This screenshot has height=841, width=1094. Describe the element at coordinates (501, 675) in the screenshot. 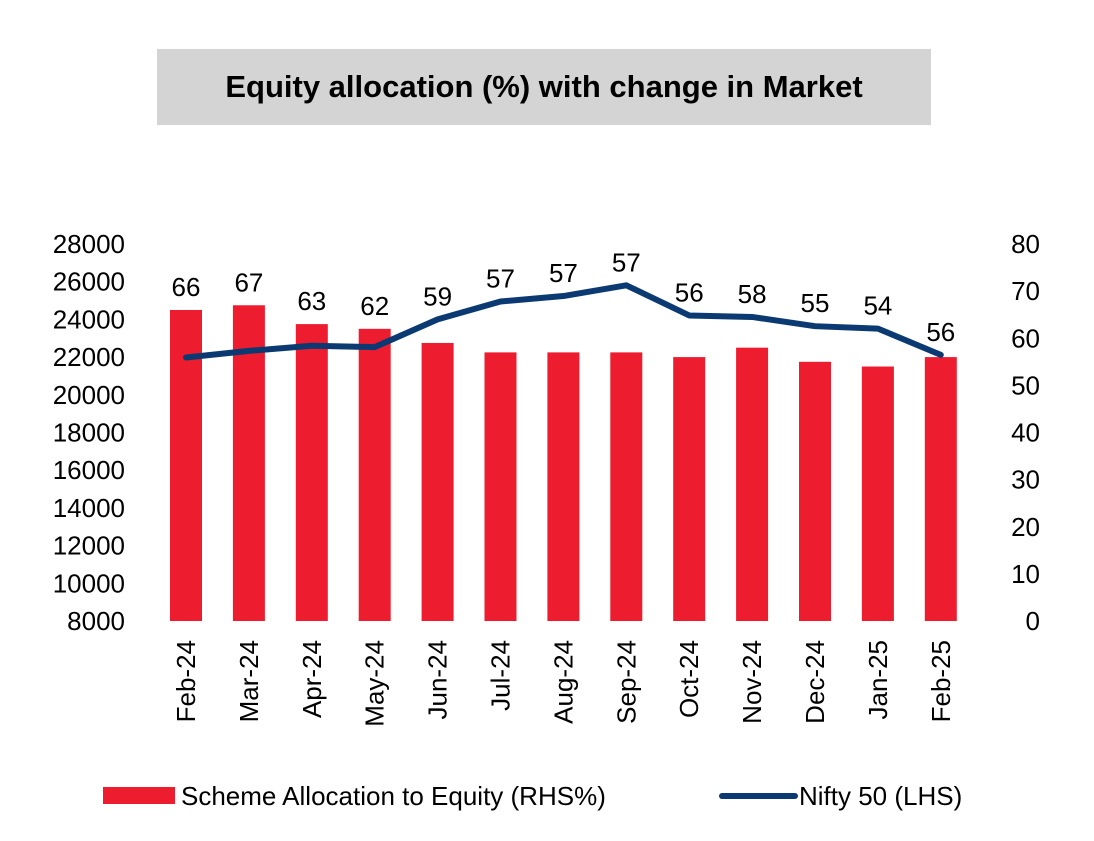

I see `x-tick-label: Jul-24` at that location.